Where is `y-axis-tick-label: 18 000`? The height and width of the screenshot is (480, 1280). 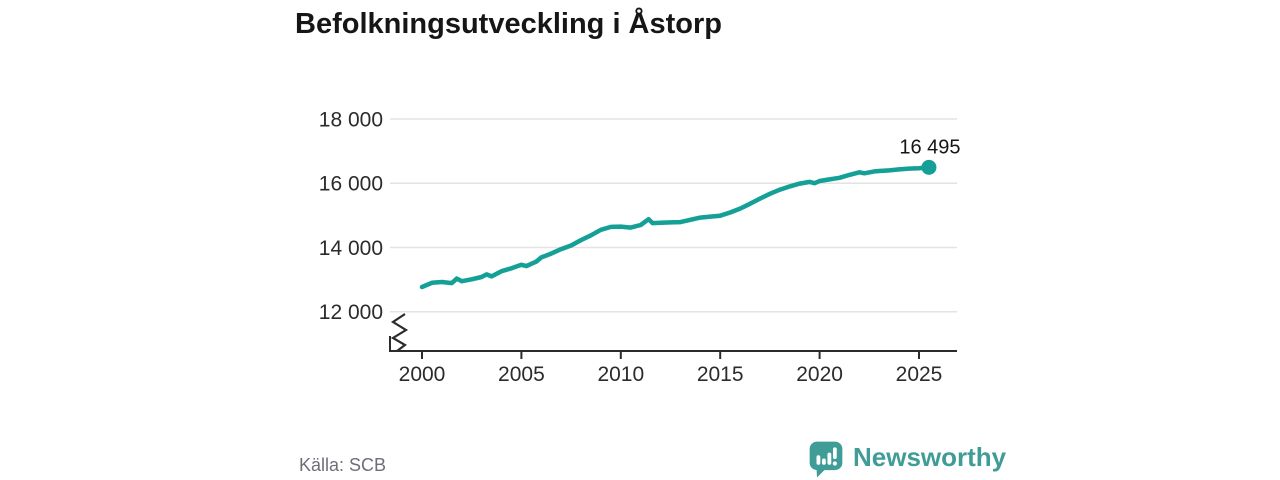
y-axis-tick-label: 18 000 is located at coordinates (351, 120).